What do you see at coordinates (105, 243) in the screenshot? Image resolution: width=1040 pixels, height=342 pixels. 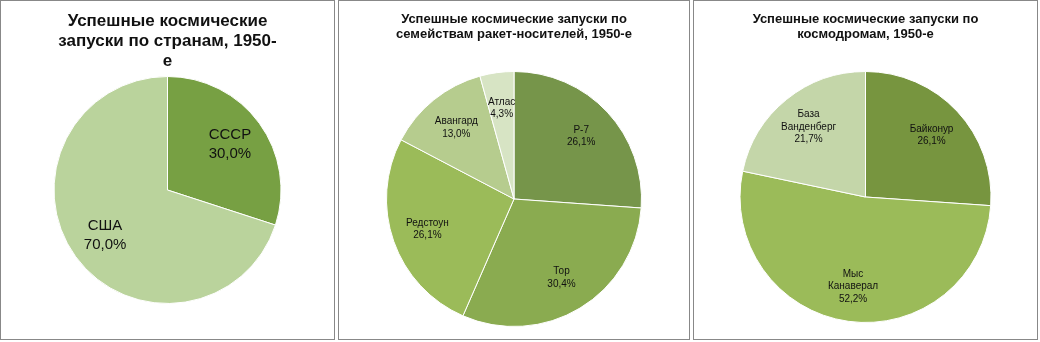 I see `data-label: 70,0%` at bounding box center [105, 243].